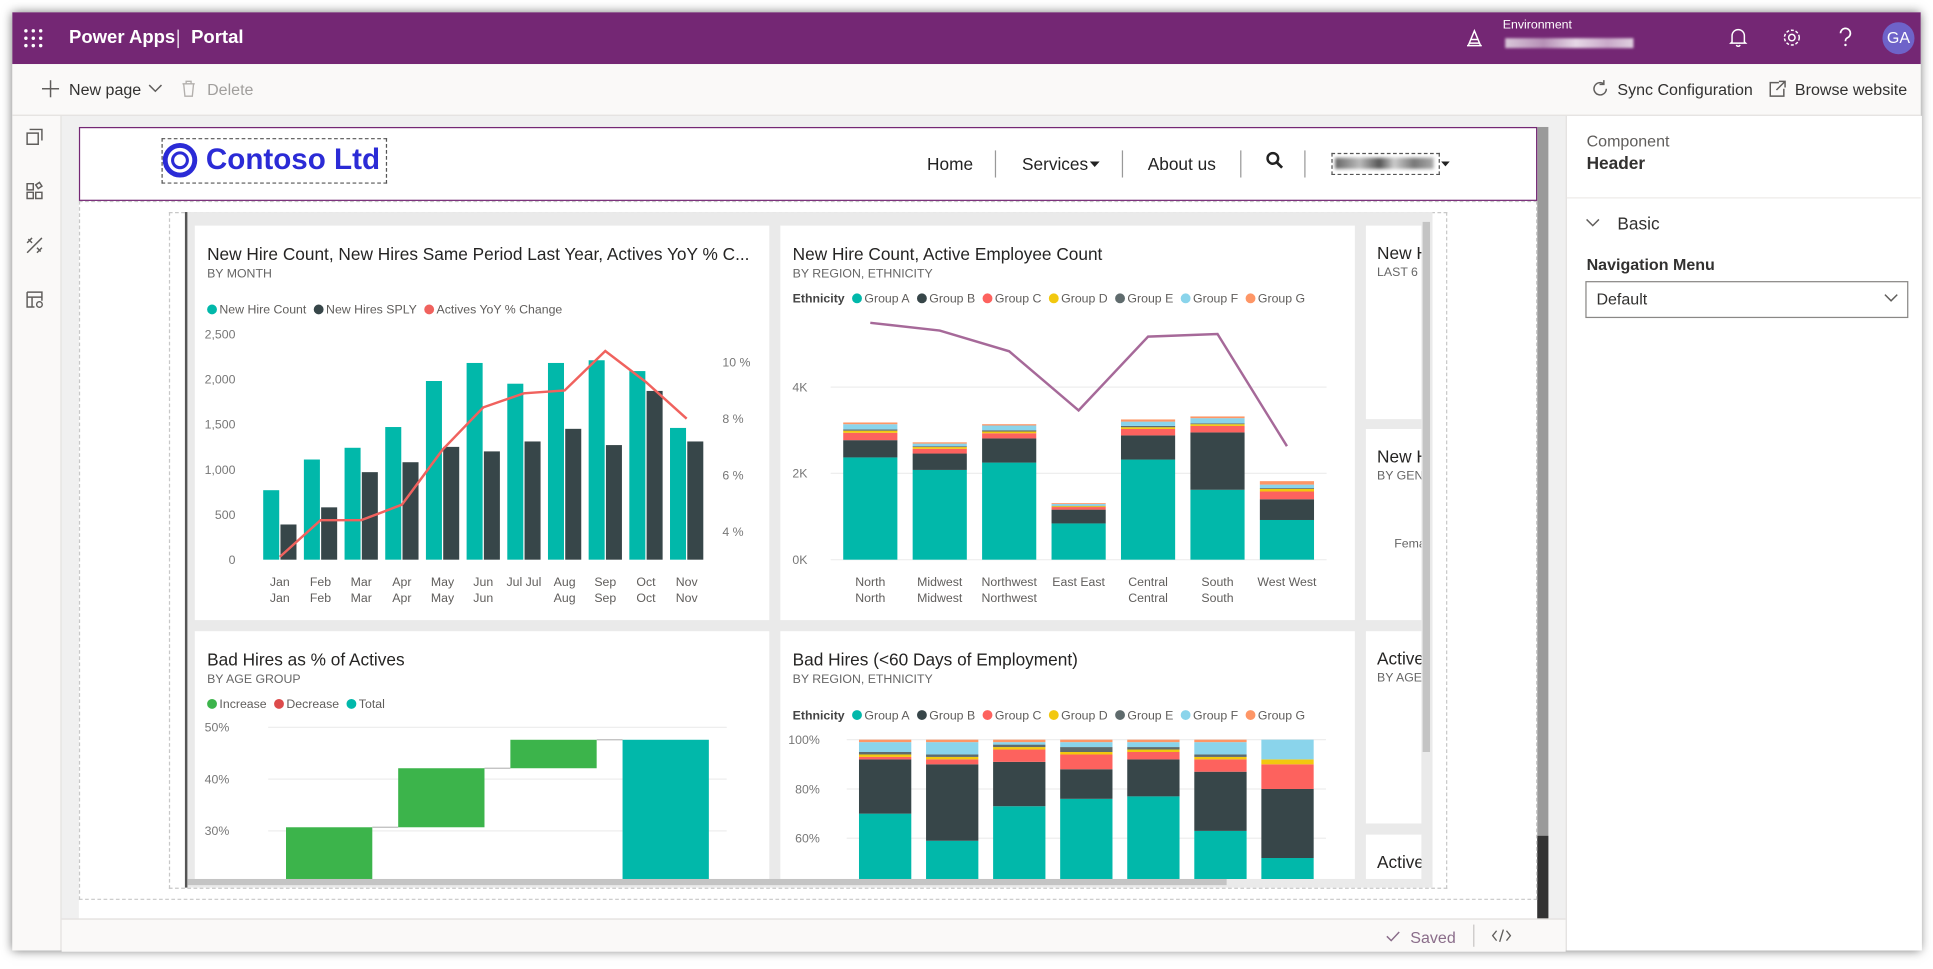 This screenshot has height=969, width=1933. What do you see at coordinates (732, 475) in the screenshot?
I see `y2-tick-label: 6 %` at bounding box center [732, 475].